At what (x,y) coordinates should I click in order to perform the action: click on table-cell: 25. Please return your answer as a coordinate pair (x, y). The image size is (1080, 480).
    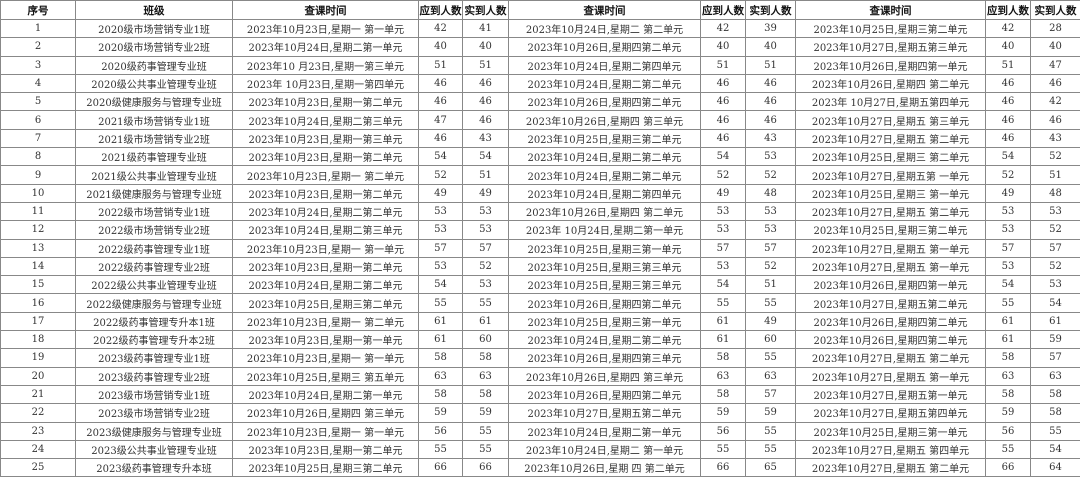
    Looking at the image, I should click on (38, 468).